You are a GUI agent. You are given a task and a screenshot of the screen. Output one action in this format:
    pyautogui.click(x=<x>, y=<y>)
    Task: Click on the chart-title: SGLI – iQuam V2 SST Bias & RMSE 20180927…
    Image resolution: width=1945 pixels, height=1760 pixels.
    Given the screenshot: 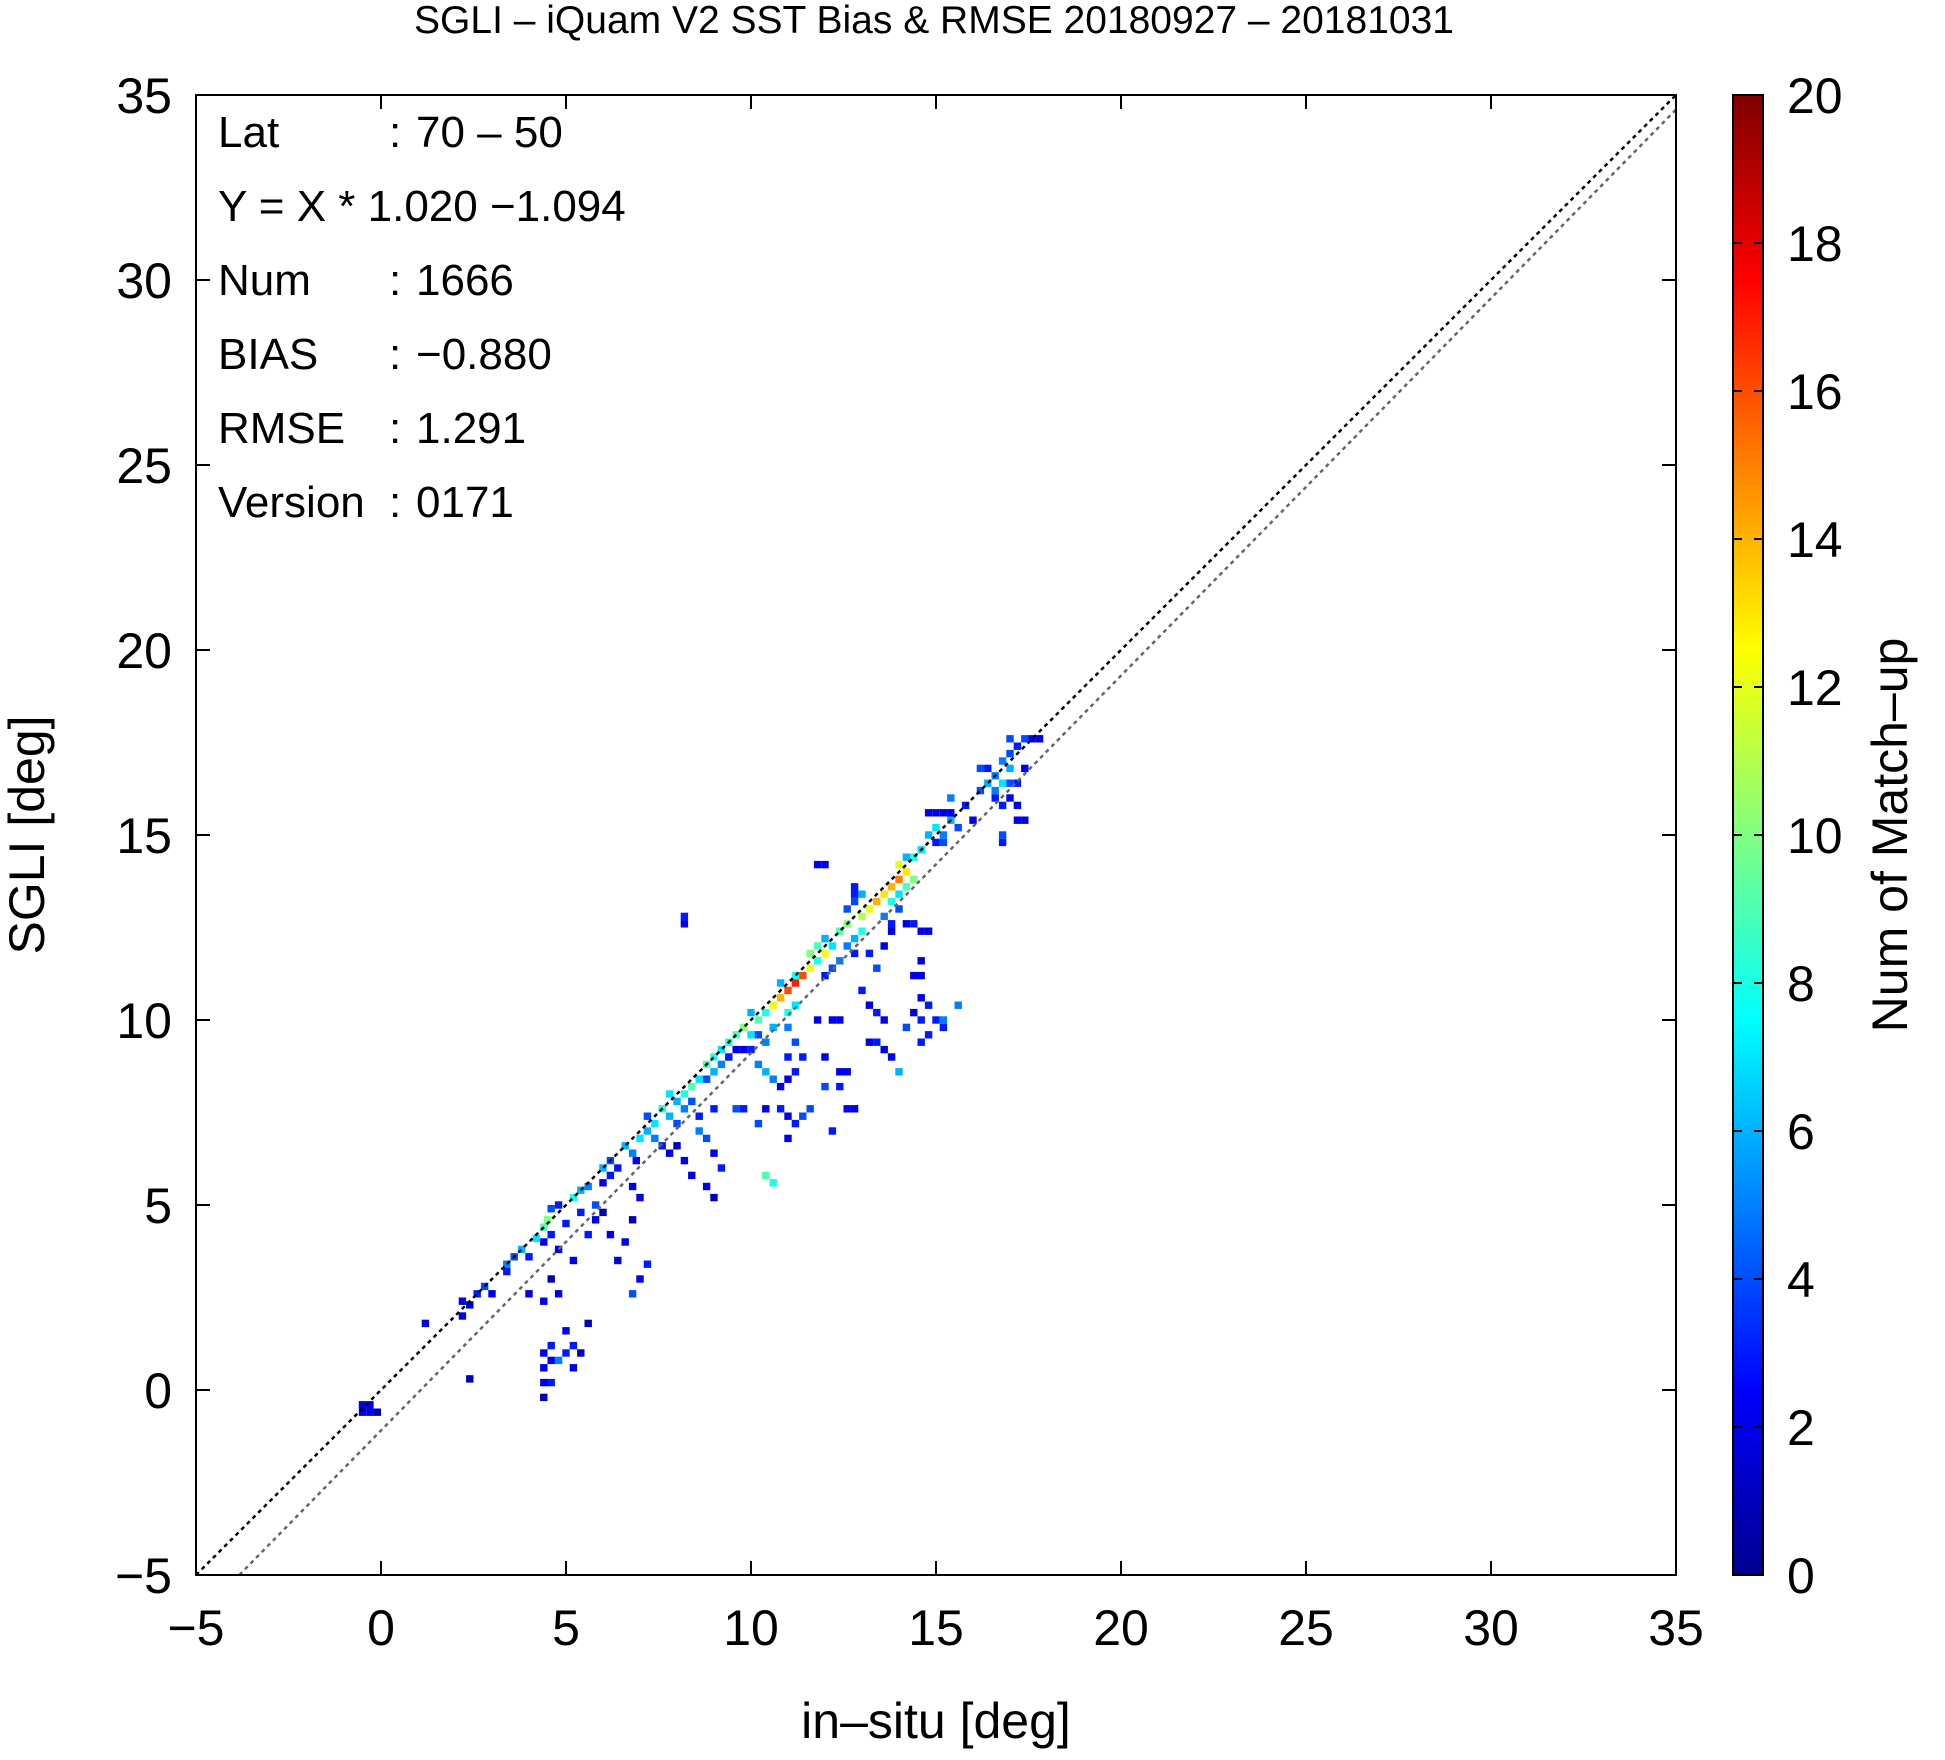 What is the action you would take?
    pyautogui.click(x=934, y=21)
    